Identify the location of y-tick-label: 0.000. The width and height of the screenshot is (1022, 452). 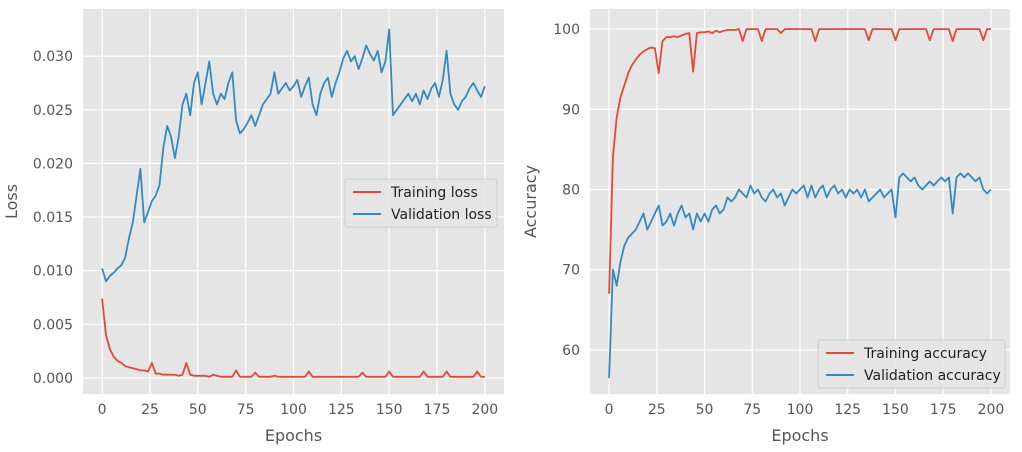
(53, 379).